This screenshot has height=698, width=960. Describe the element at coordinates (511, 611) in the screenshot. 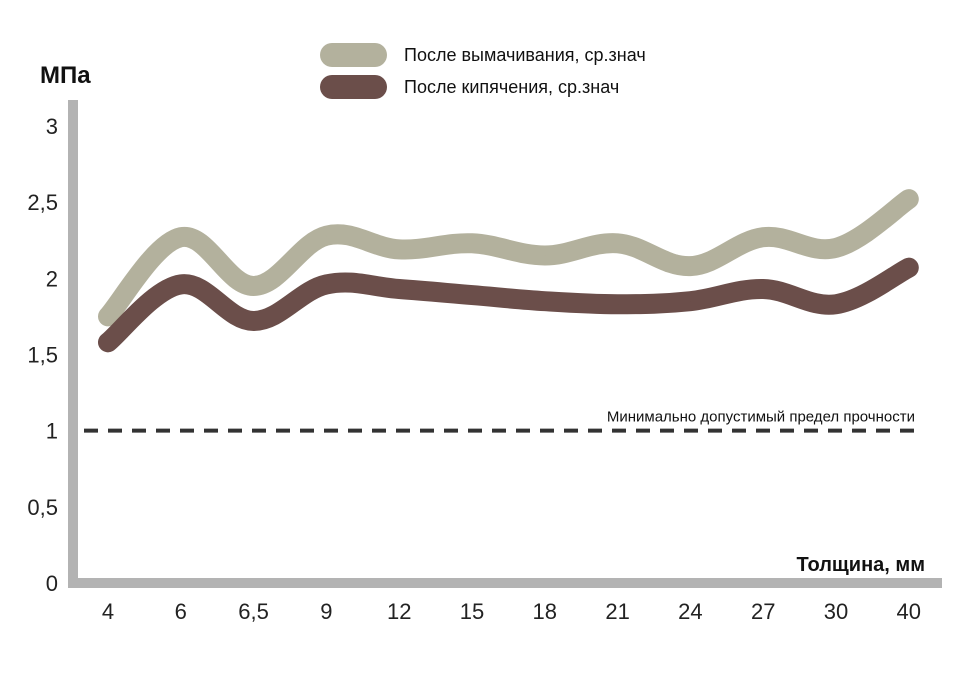

I see `x-tick-labels: 4 6 6,5 9 12 15 18 21 24 27 30 40` at that location.